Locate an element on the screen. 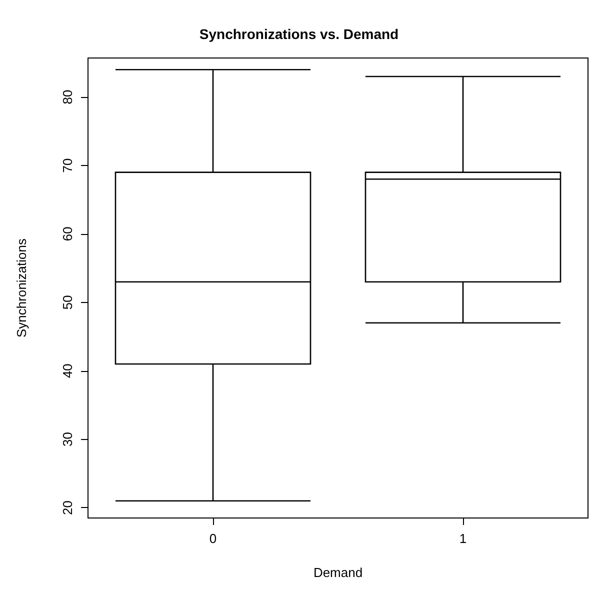 The image size is (598, 597). x-tick-label: 0 is located at coordinates (213, 538).